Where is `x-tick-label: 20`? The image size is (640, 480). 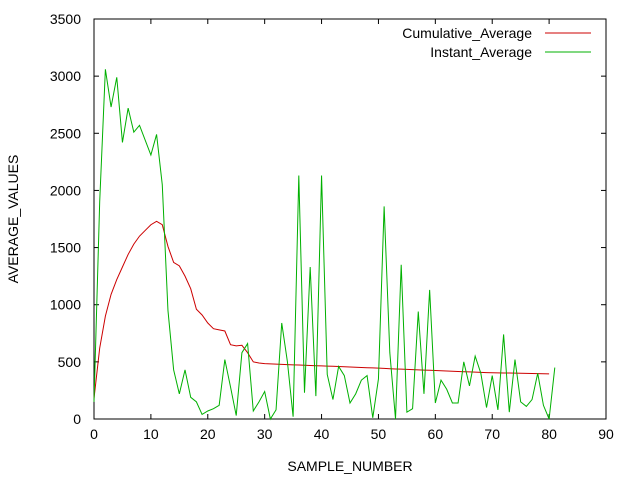
x-tick-label: 20 is located at coordinates (208, 434).